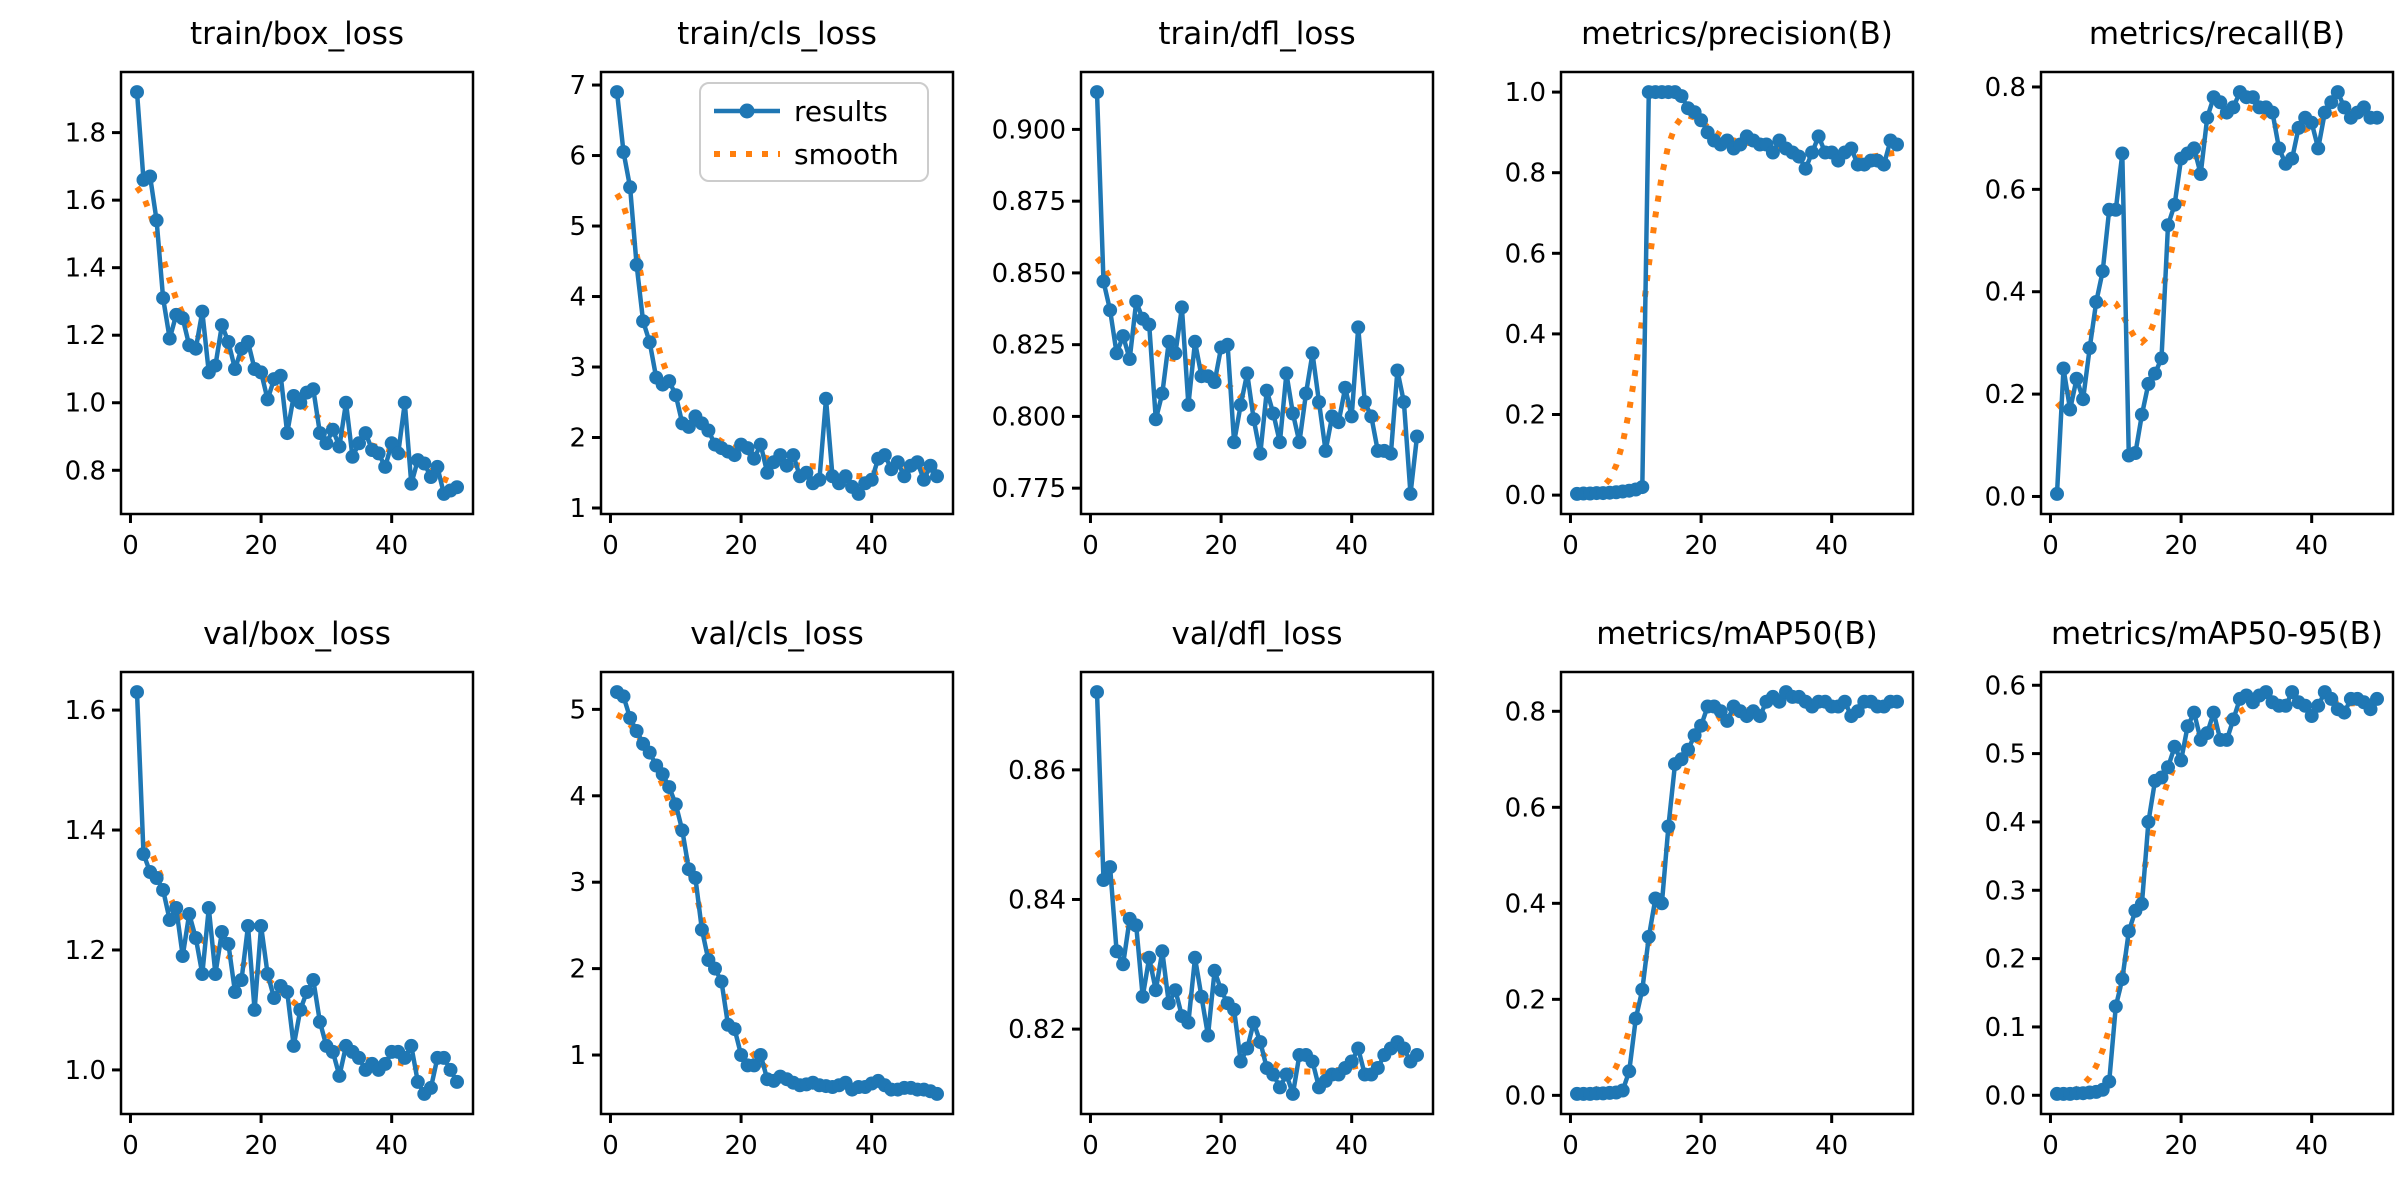  Describe the element at coordinates (577, 86) in the screenshot. I see `y-tick-label: 7` at that location.